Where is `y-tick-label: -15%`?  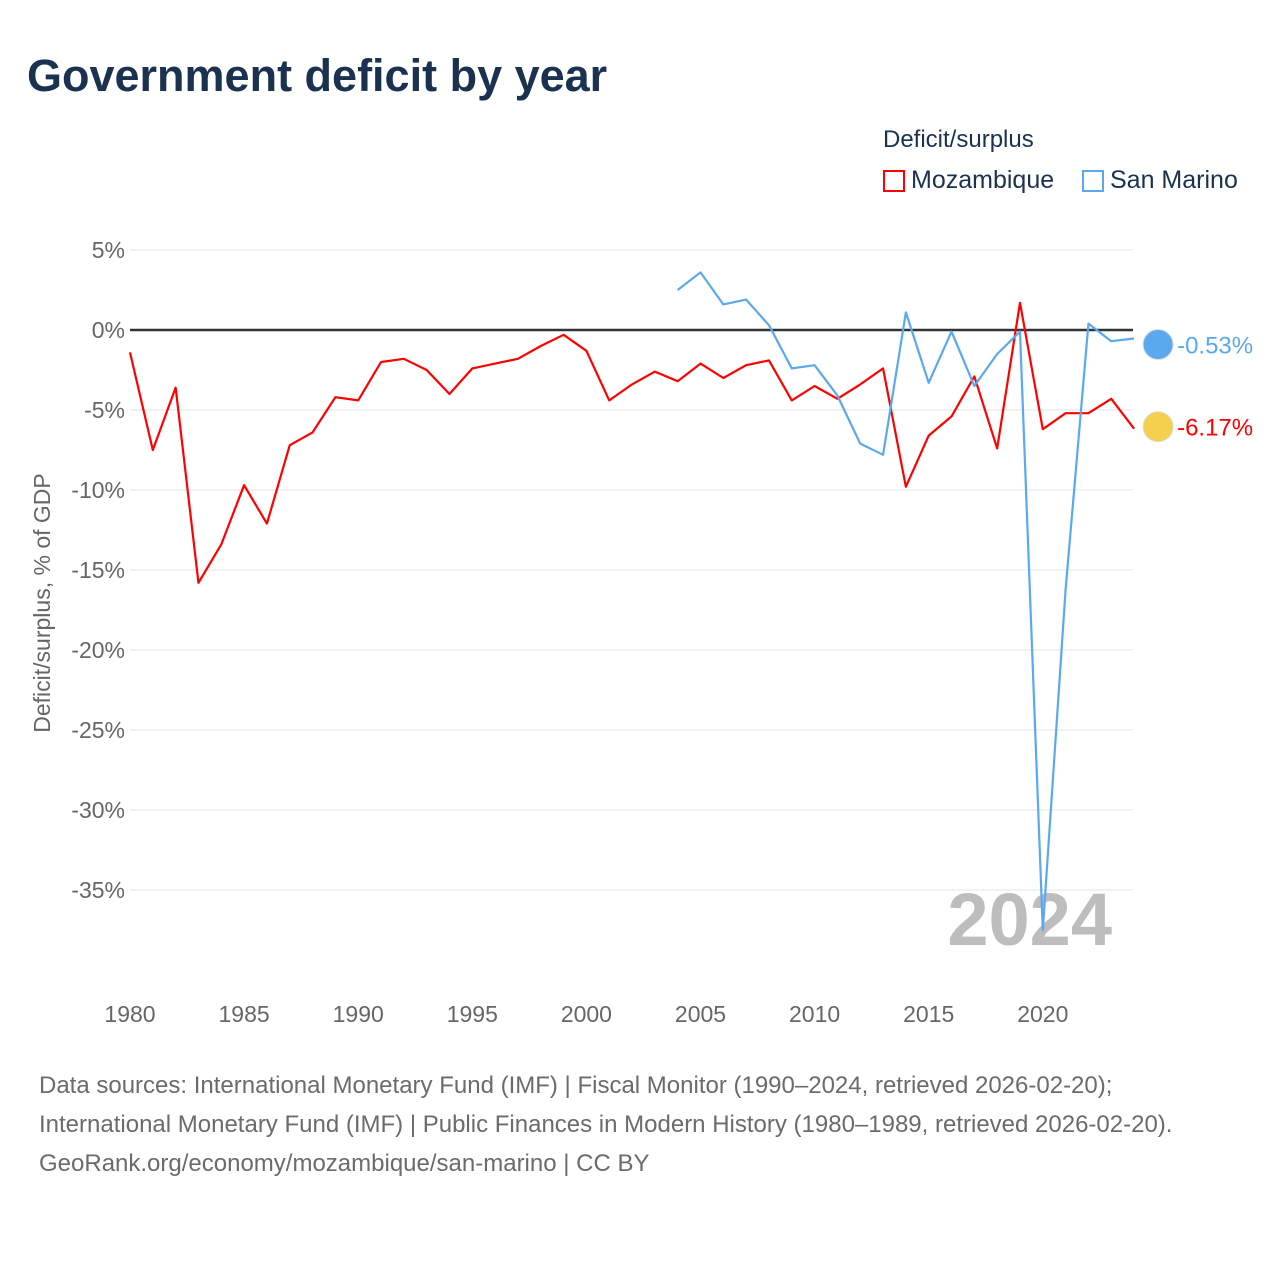
y-tick-label: -15% is located at coordinates (98, 570).